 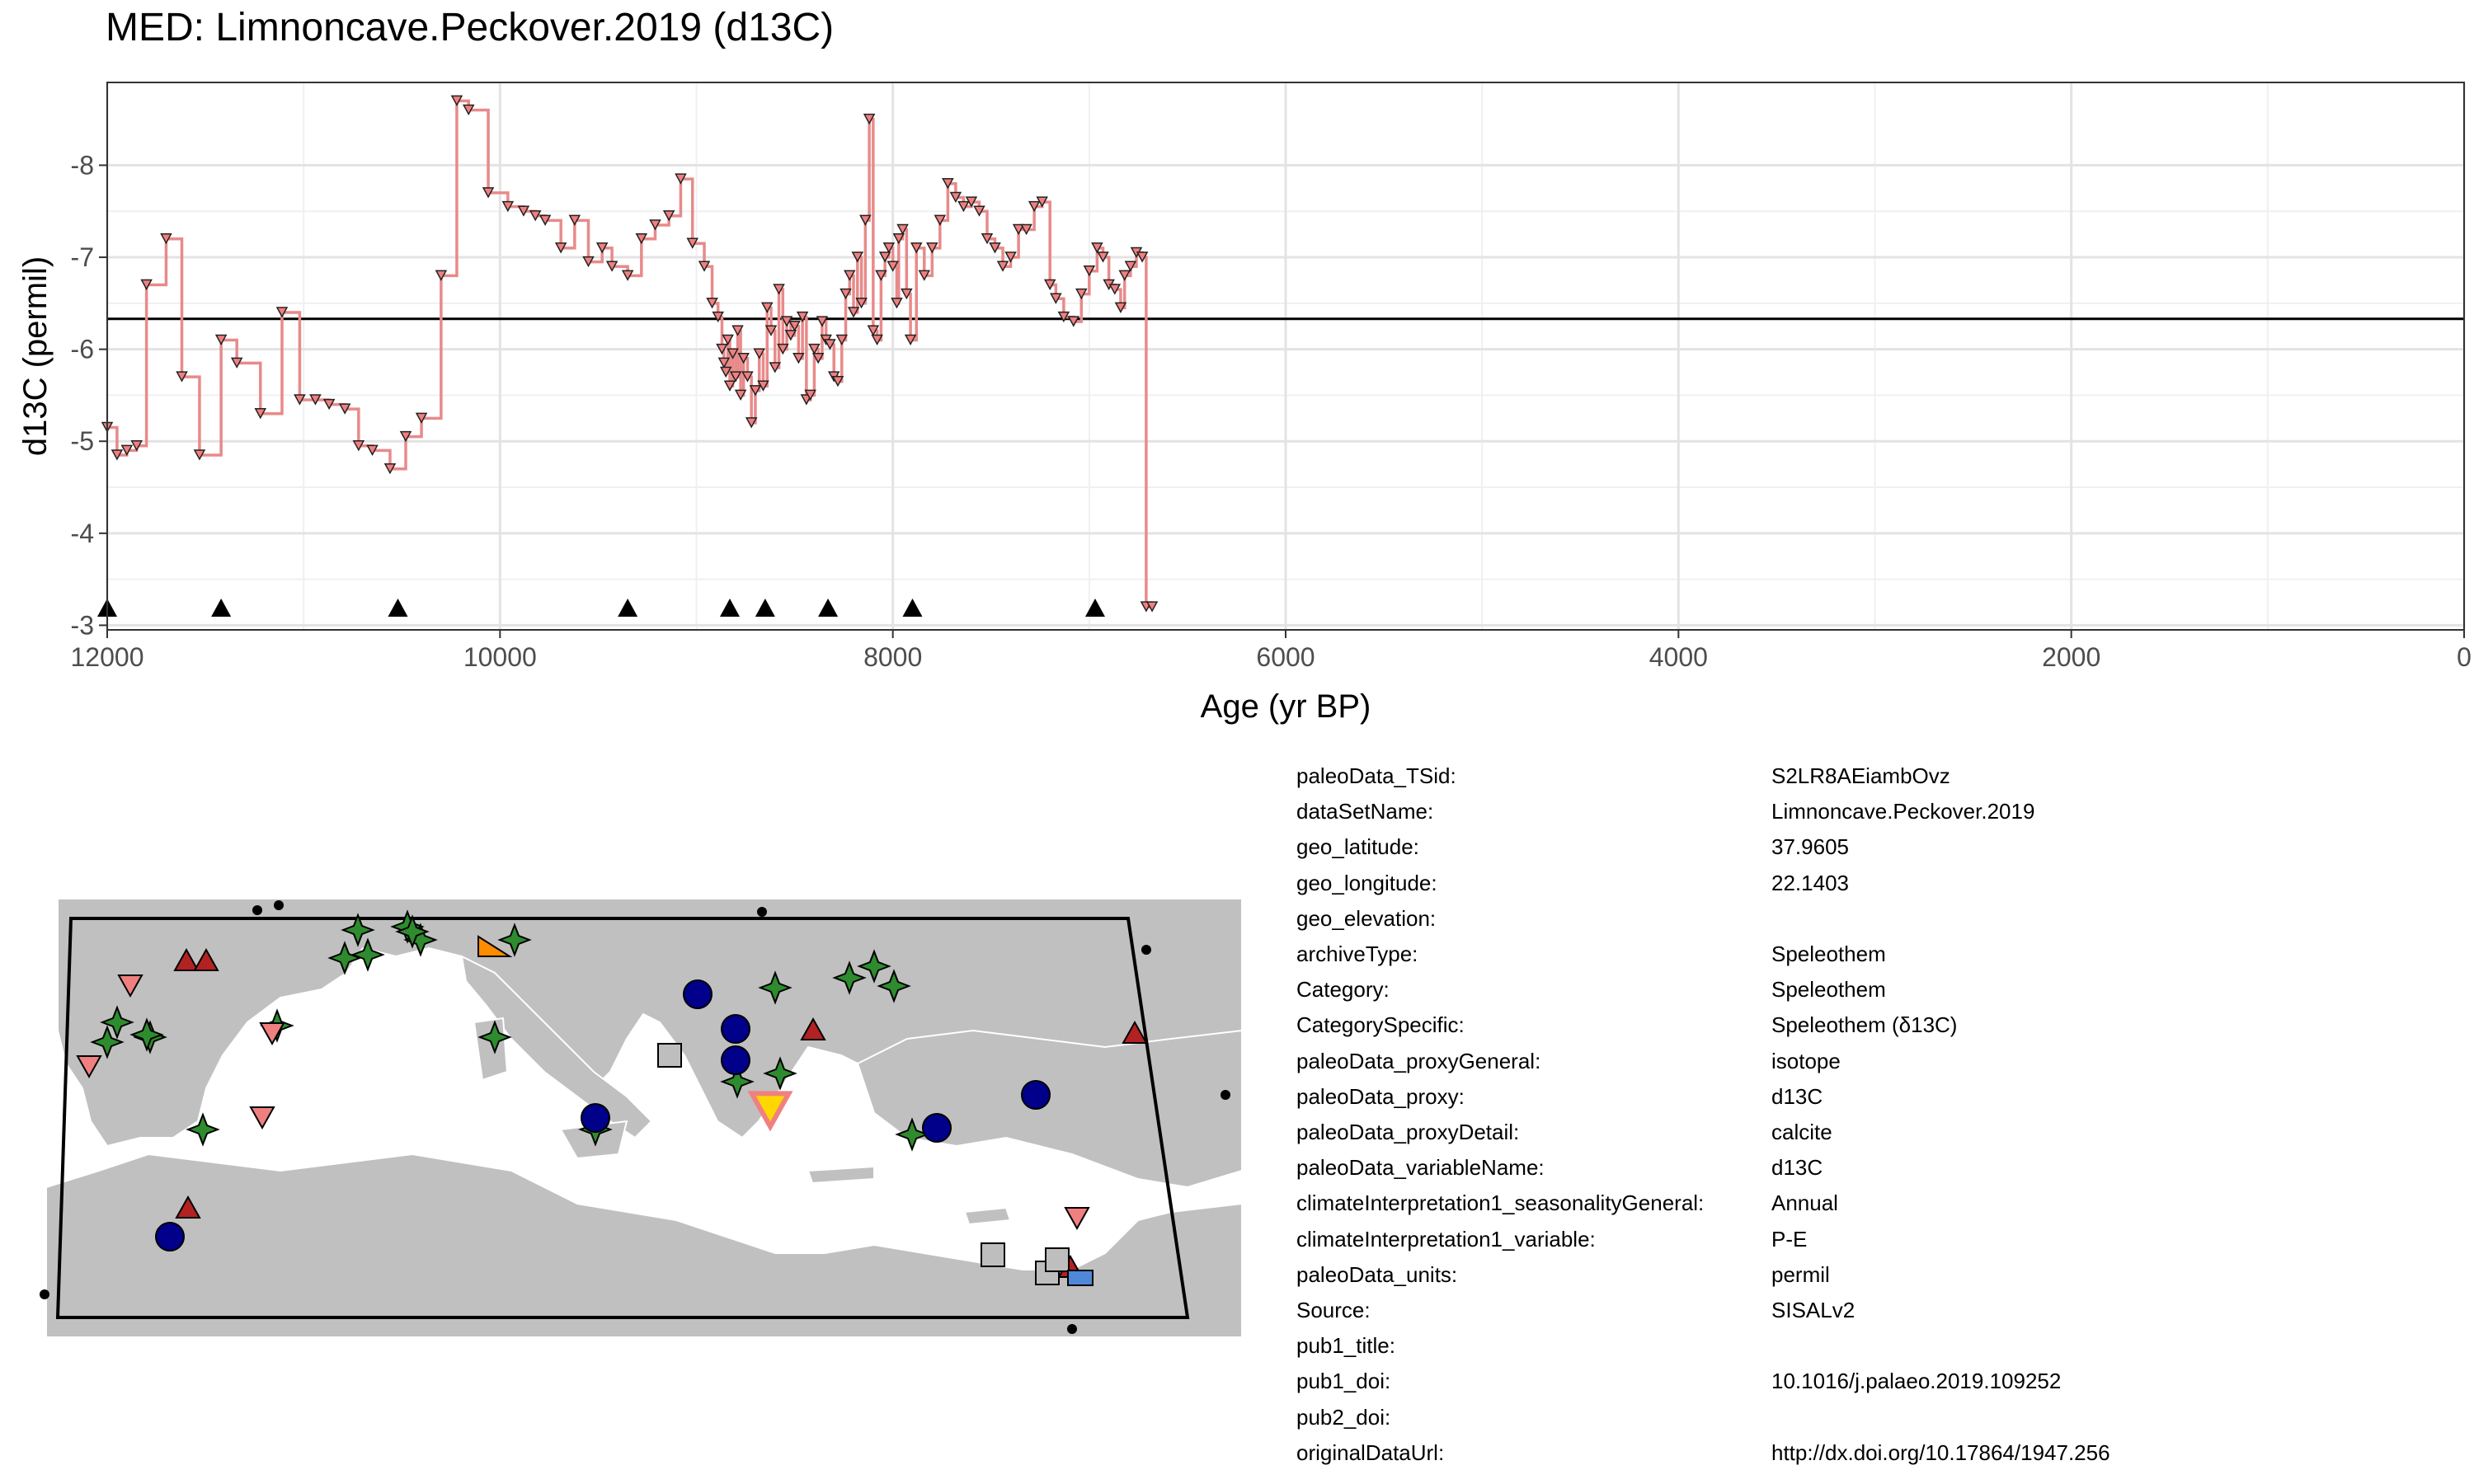 What do you see at coordinates (82, 625) in the screenshot?
I see `y-tick-label: -3` at bounding box center [82, 625].